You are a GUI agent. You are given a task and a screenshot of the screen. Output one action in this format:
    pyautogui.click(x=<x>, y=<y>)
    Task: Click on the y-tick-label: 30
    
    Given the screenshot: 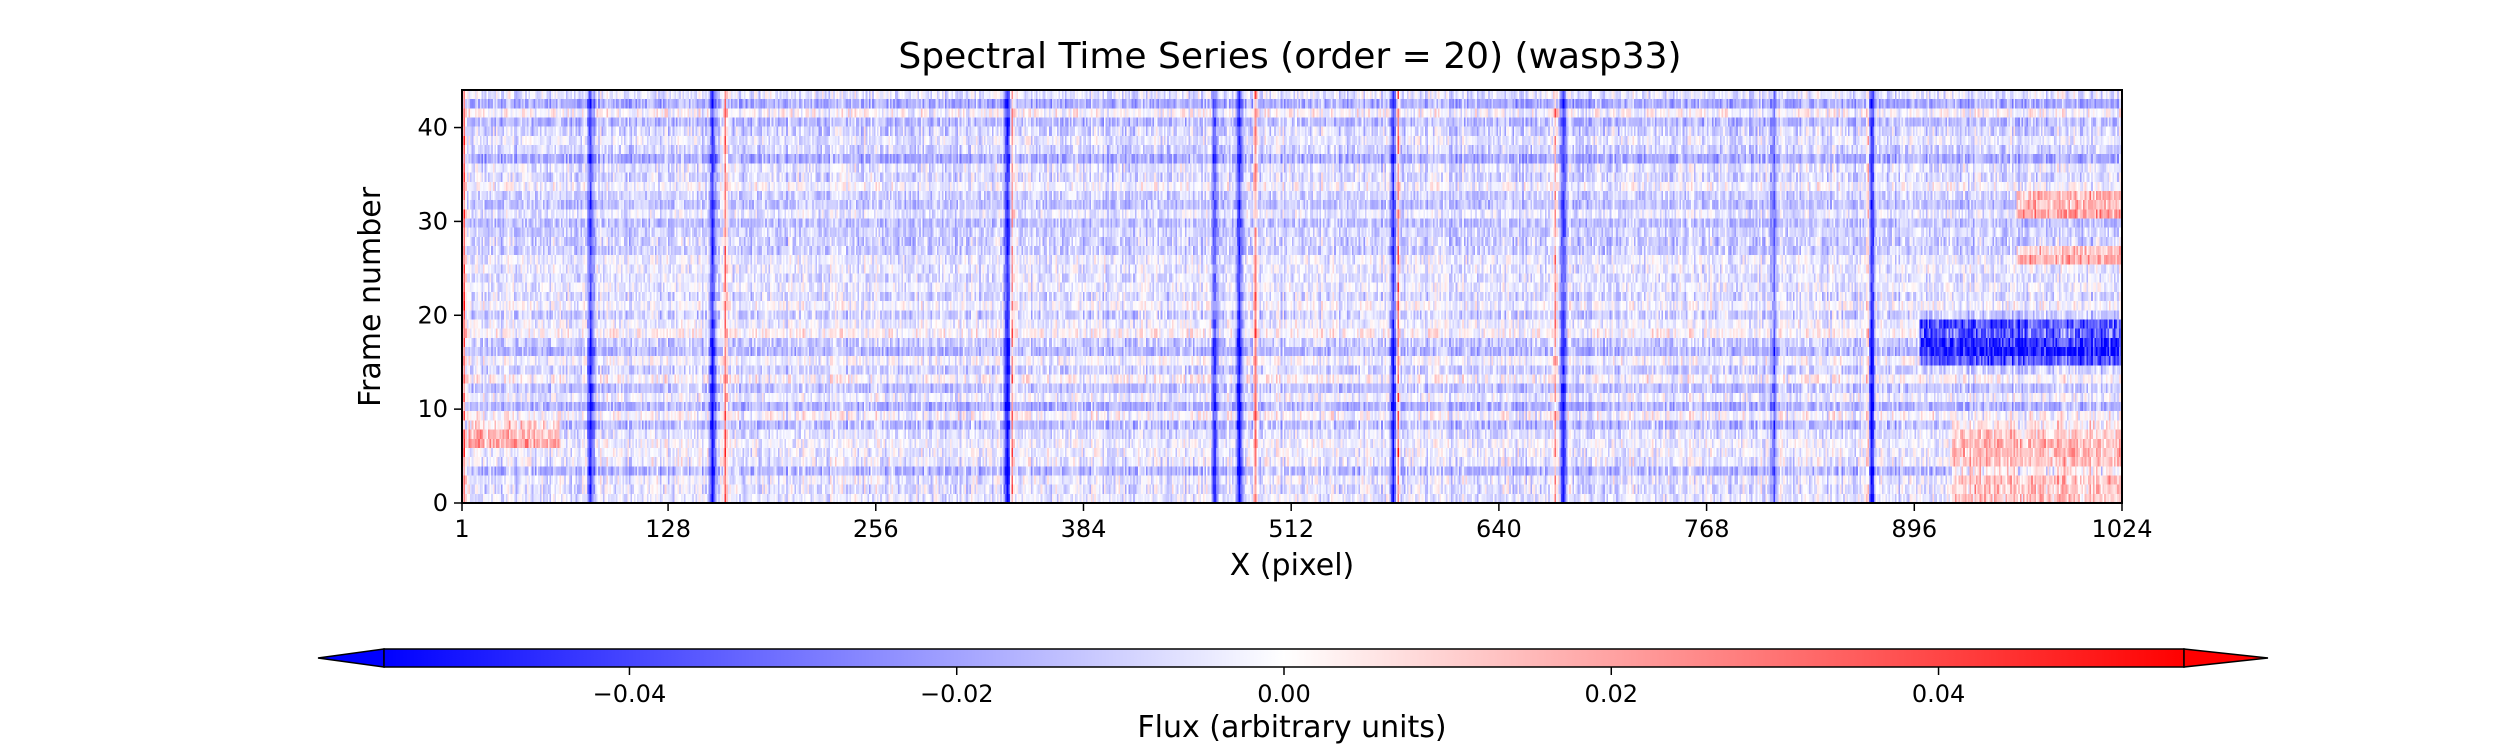 What is the action you would take?
    pyautogui.click(x=432, y=221)
    